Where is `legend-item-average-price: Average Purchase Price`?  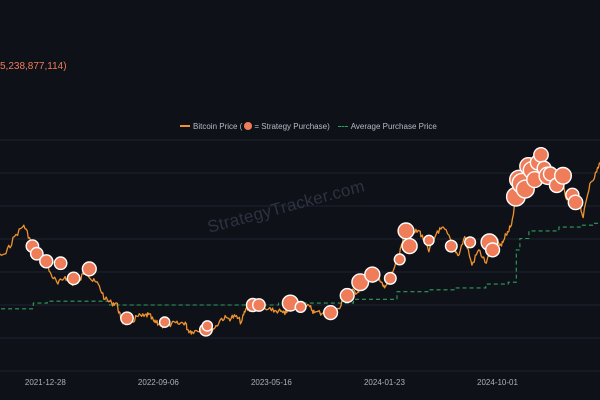
legend-item-average-price: Average Purchase Price is located at coordinates (387, 126).